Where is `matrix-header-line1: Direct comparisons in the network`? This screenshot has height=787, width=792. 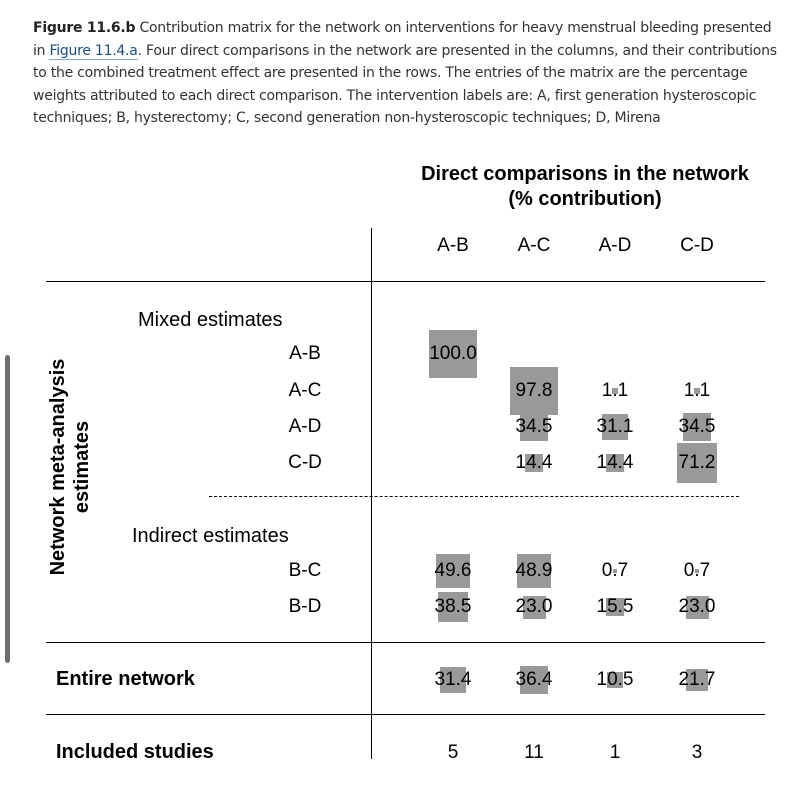
matrix-header-line1: Direct comparisons in the network is located at coordinates (585, 174).